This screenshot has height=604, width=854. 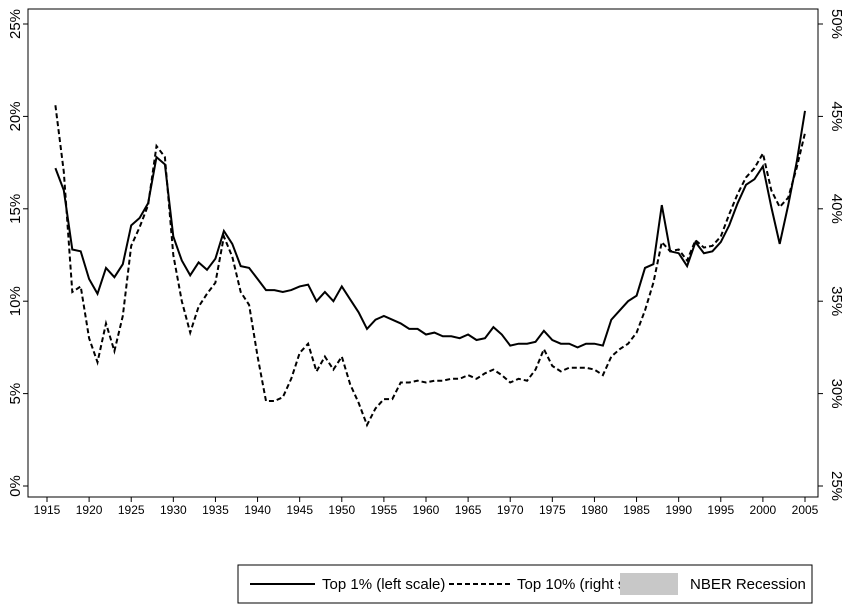 I want to click on y2-tick-label: 45%, so click(x=836, y=116).